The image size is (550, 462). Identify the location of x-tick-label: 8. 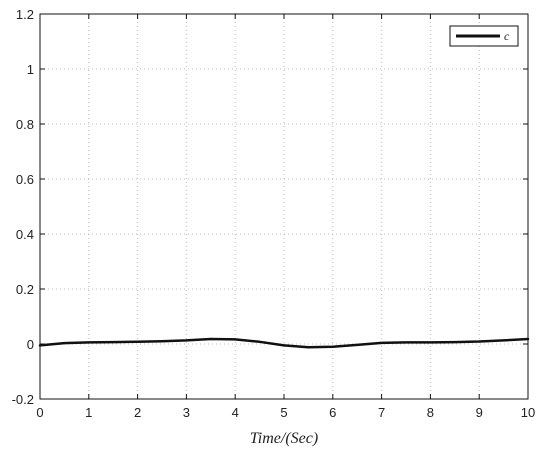
(430, 412).